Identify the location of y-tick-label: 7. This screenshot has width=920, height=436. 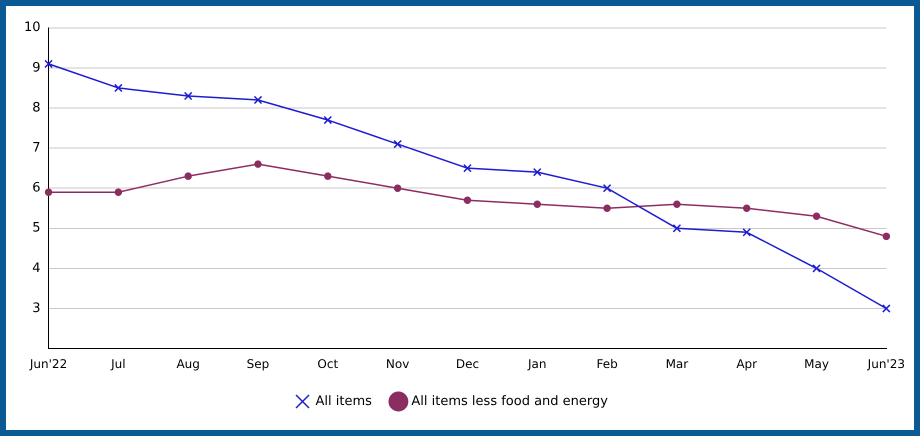
(36, 148).